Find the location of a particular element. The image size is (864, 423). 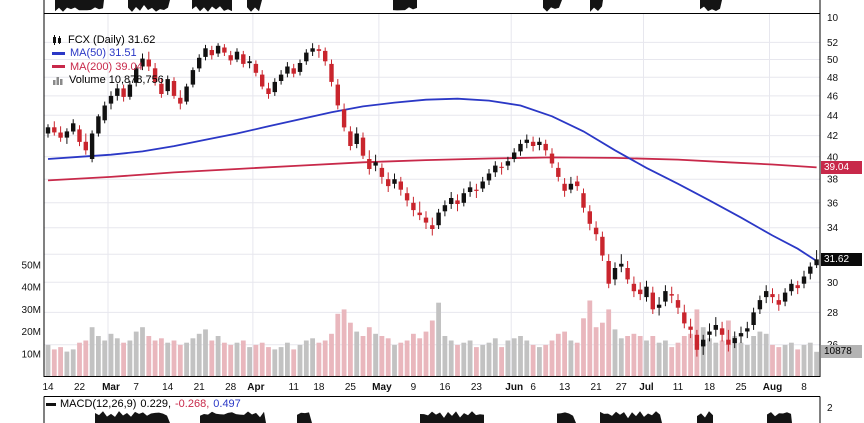

legend-ma200-row: MA(200) 39.04 is located at coordinates (108, 67).